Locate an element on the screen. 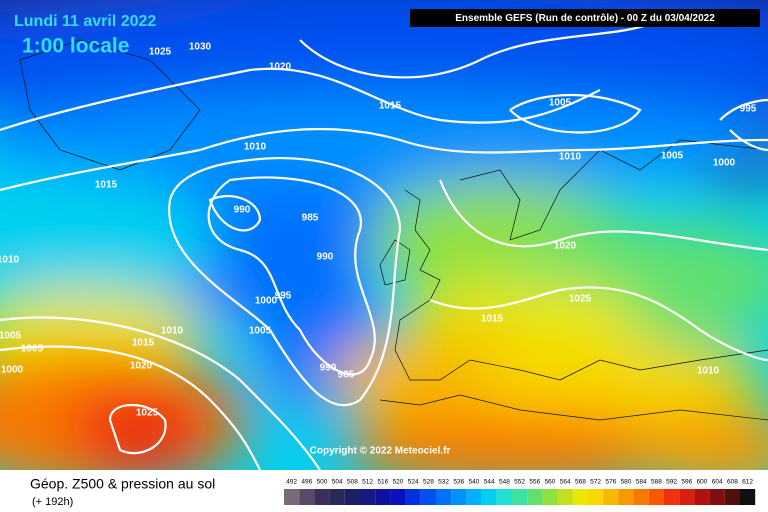 The height and width of the screenshot is (512, 768). colorbar-label: 548 is located at coordinates (504, 482).